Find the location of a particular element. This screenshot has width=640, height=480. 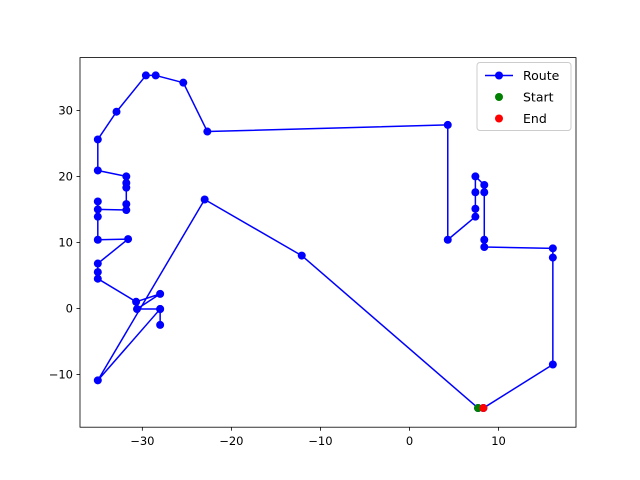

end-point is located at coordinates (483, 408).